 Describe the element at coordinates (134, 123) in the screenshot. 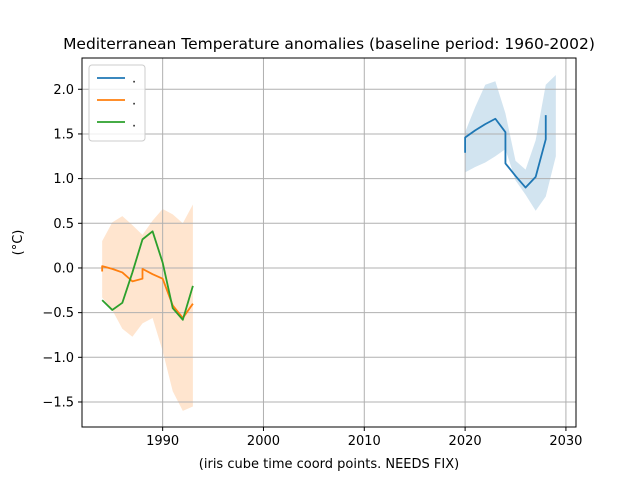

I see `legend-label-3: .` at that location.